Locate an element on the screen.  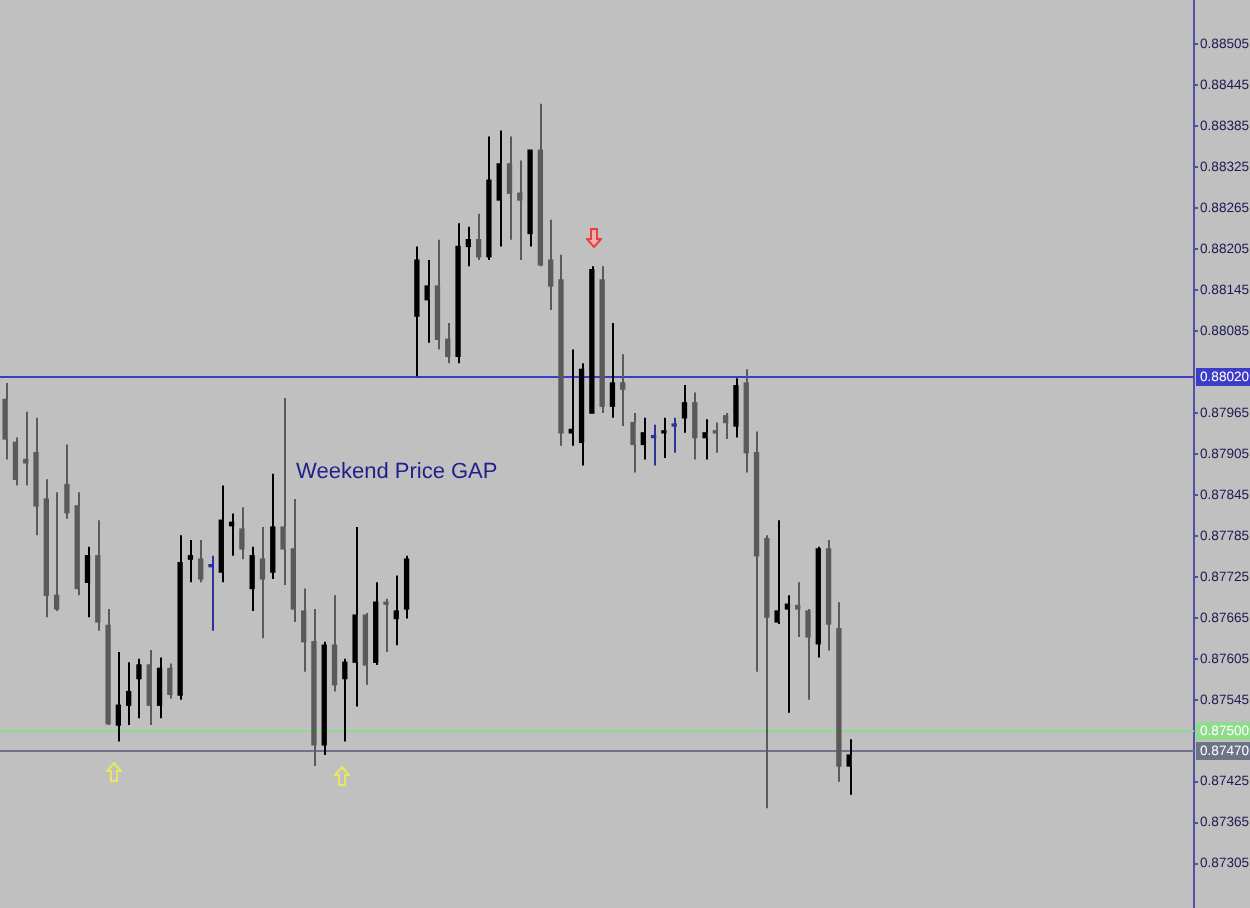
annotation: Weekend Price GAP is located at coordinates (397, 472).